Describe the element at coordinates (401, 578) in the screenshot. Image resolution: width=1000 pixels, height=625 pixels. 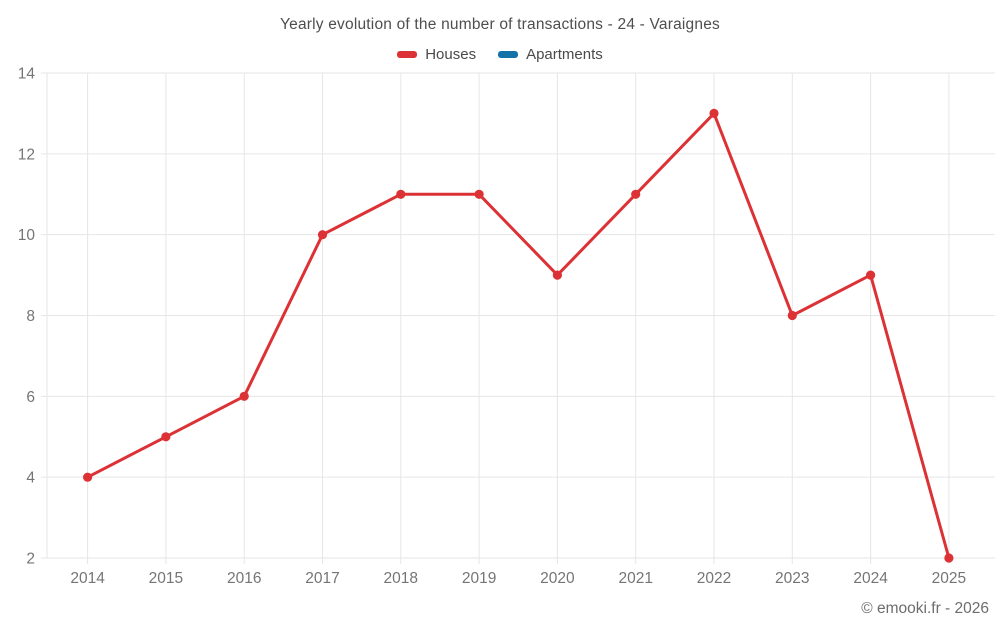
I see `x-axis-tick-label: 2018` at that location.